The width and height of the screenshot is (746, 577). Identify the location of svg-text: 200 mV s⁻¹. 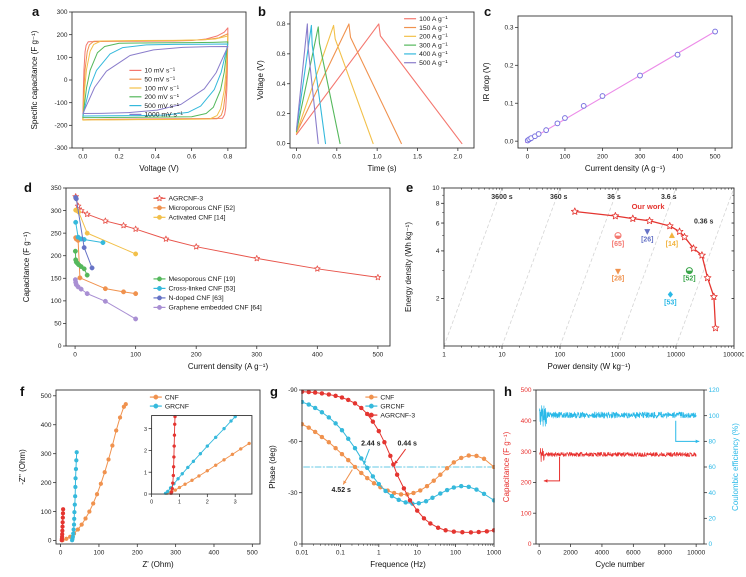
(161, 97).